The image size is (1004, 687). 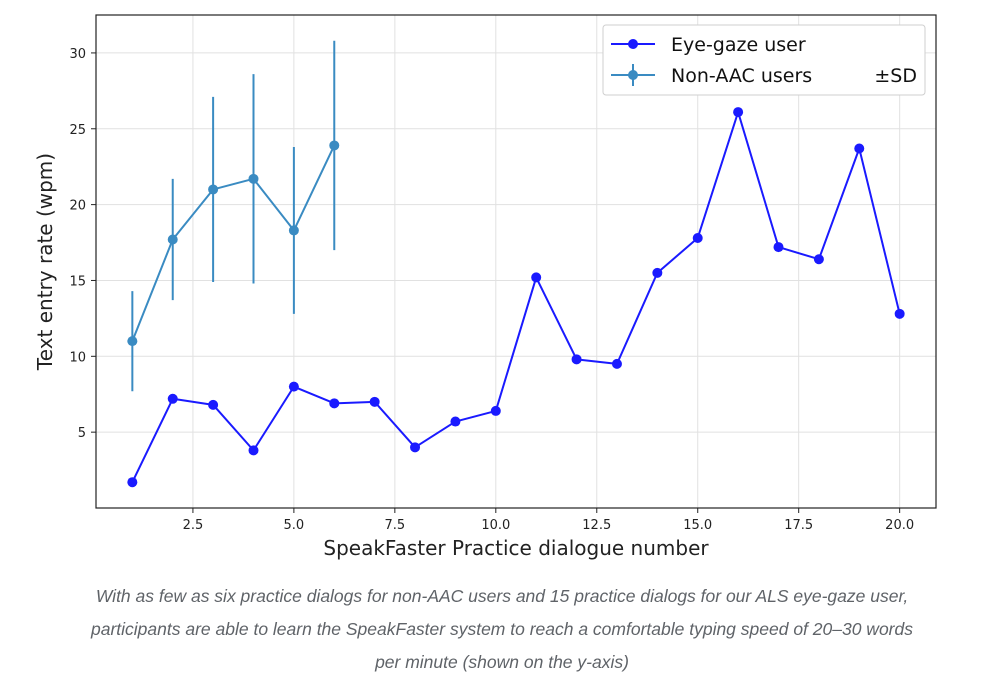 What do you see at coordinates (77, 281) in the screenshot?
I see `y-tick-label: 15` at bounding box center [77, 281].